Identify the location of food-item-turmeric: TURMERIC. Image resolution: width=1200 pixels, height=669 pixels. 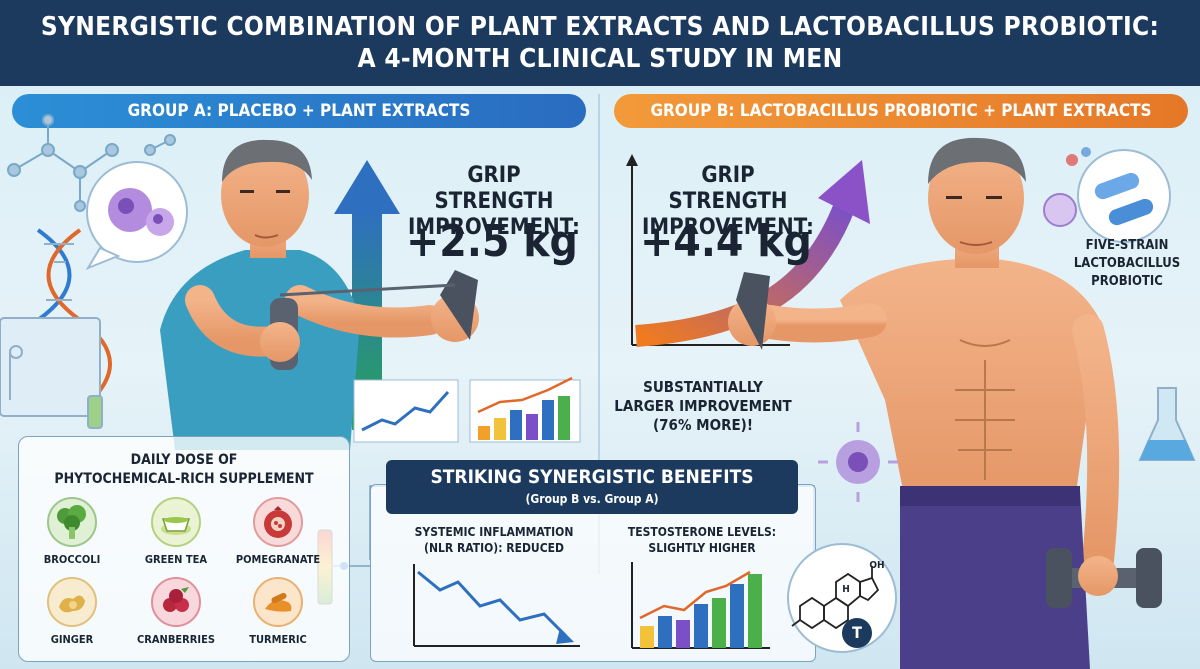
(278, 611).